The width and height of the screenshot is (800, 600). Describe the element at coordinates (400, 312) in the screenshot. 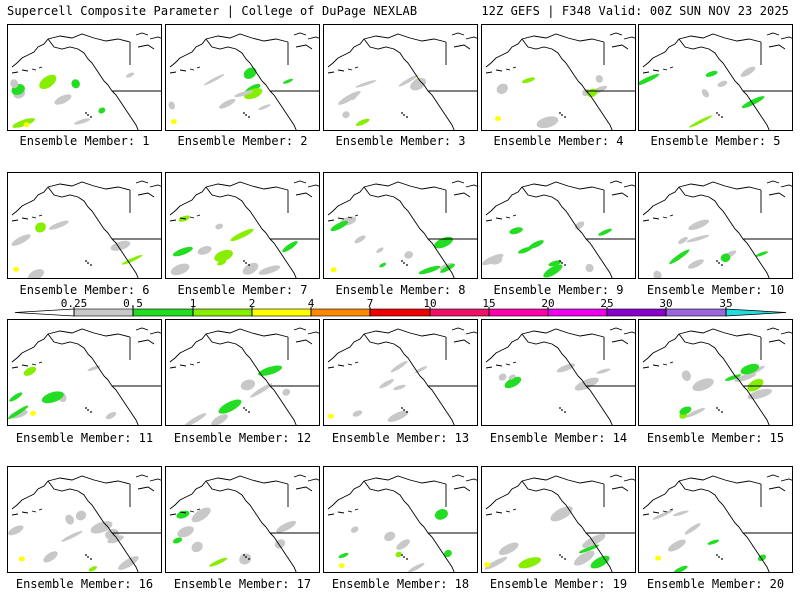

I see `colorbar` at that location.